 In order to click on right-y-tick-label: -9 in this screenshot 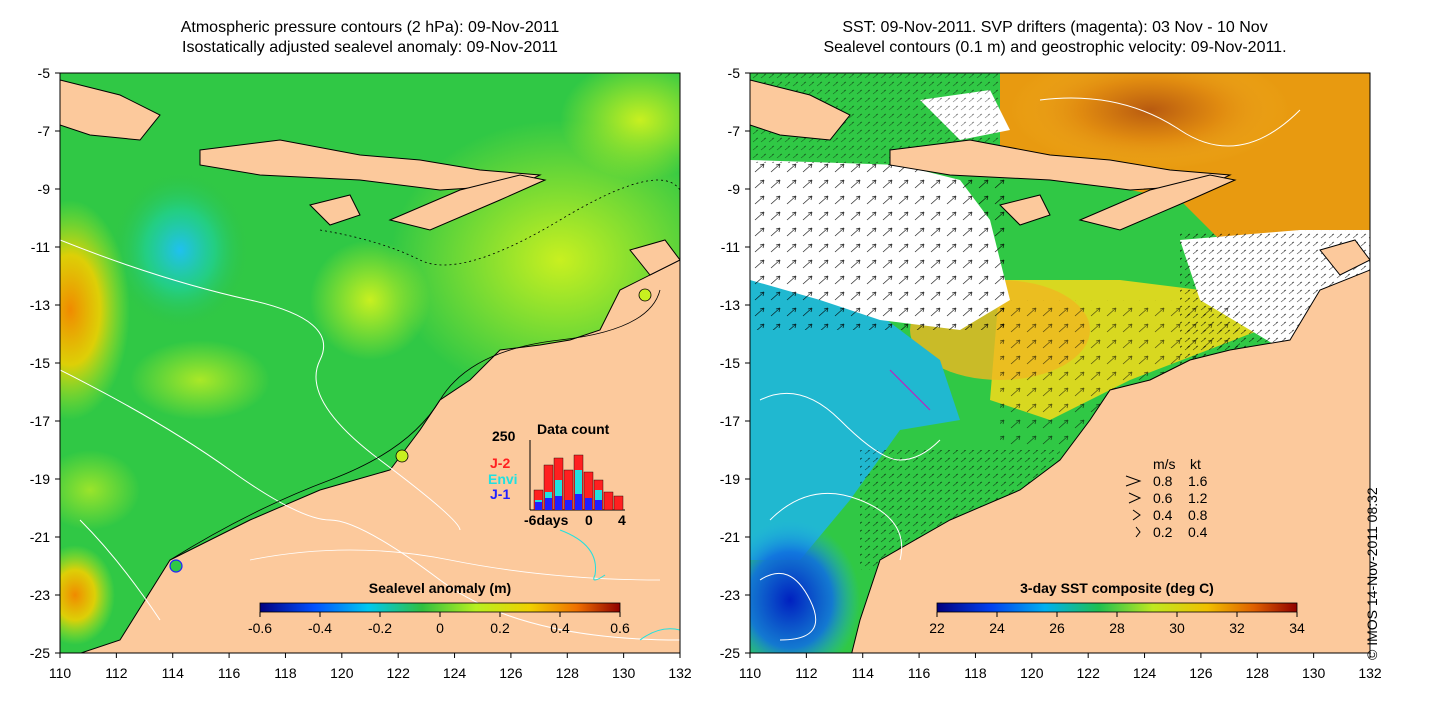, I will do `click(734, 189)`.